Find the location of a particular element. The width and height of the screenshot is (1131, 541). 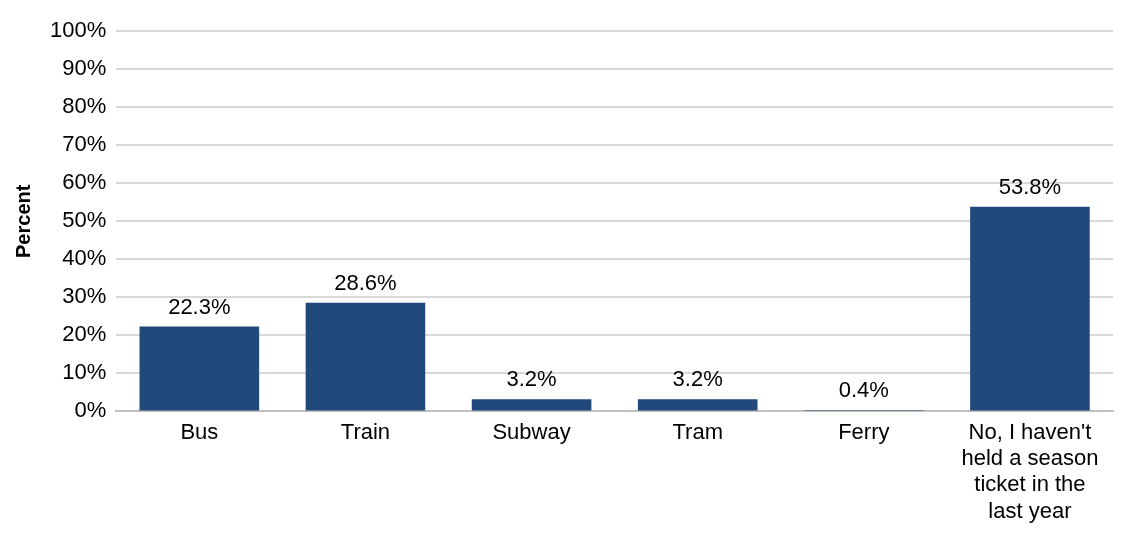

x-tick-label: No, I haven't held a season ticket in the last year is located at coordinates (1030, 470).